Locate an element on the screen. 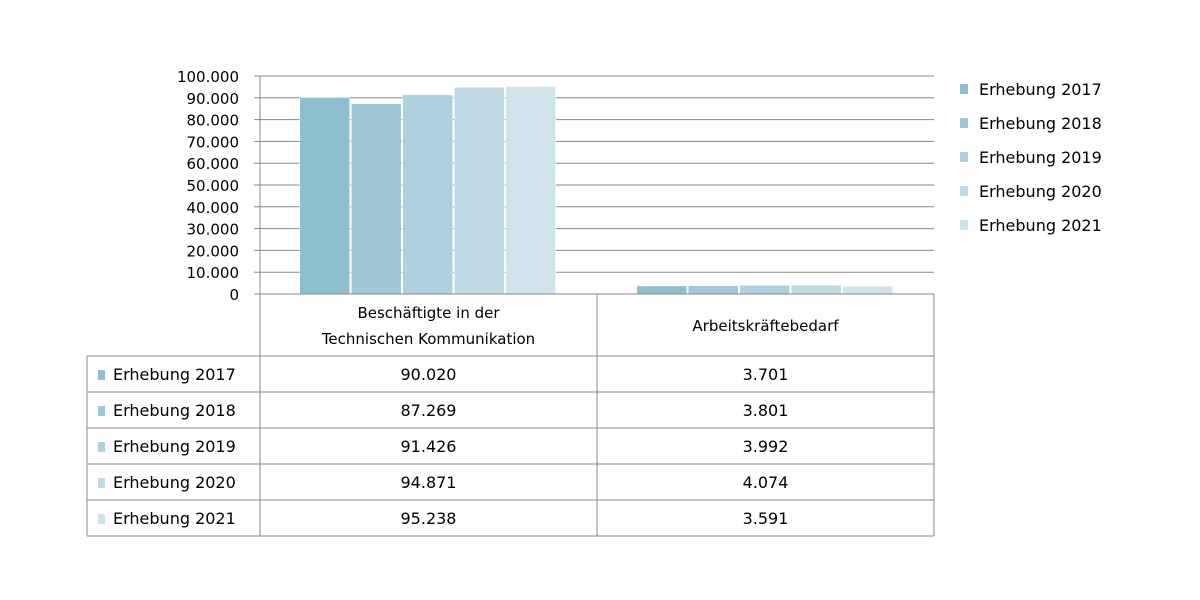  series-label: Erhebung 2021 is located at coordinates (174, 518).